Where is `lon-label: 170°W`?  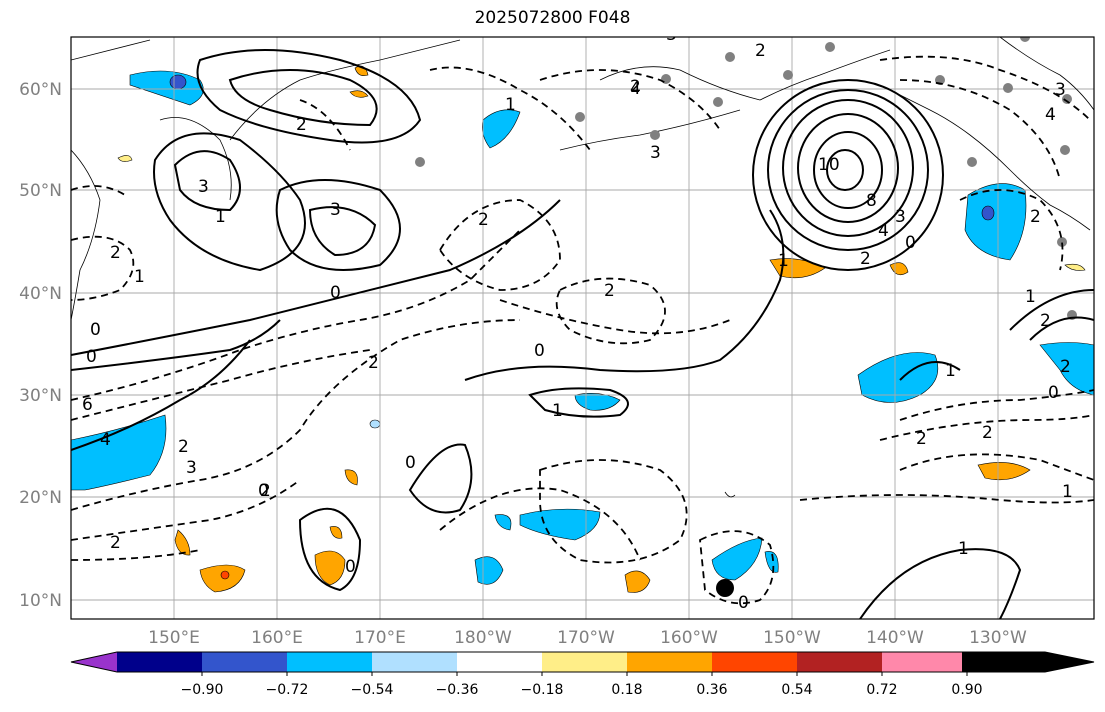
lon-label: 170°W is located at coordinates (586, 638).